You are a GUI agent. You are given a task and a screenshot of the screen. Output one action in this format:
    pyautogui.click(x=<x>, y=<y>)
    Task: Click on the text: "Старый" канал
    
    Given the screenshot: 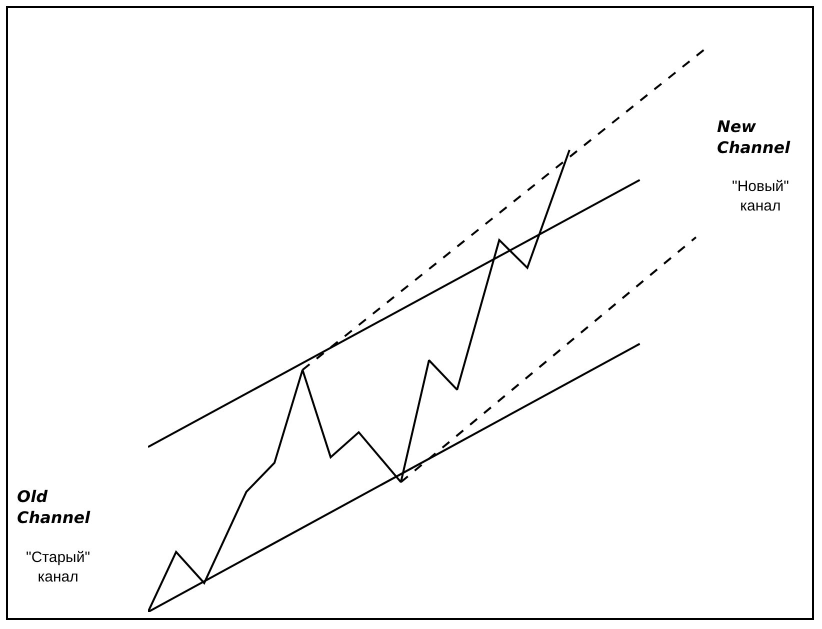 What is the action you would take?
    pyautogui.click(x=58, y=567)
    